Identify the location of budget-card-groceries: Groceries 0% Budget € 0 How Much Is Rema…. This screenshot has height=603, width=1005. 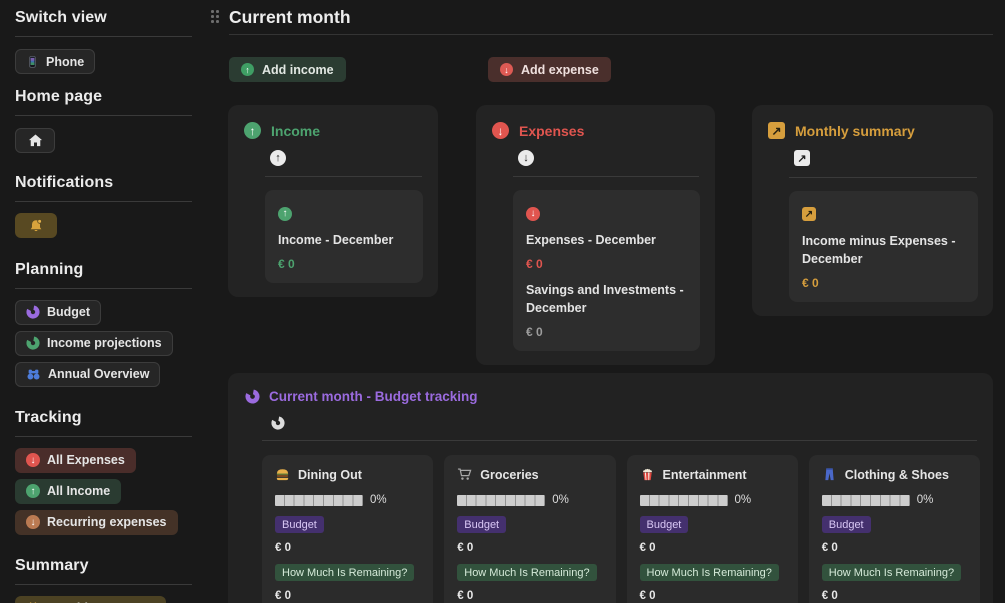
(530, 529).